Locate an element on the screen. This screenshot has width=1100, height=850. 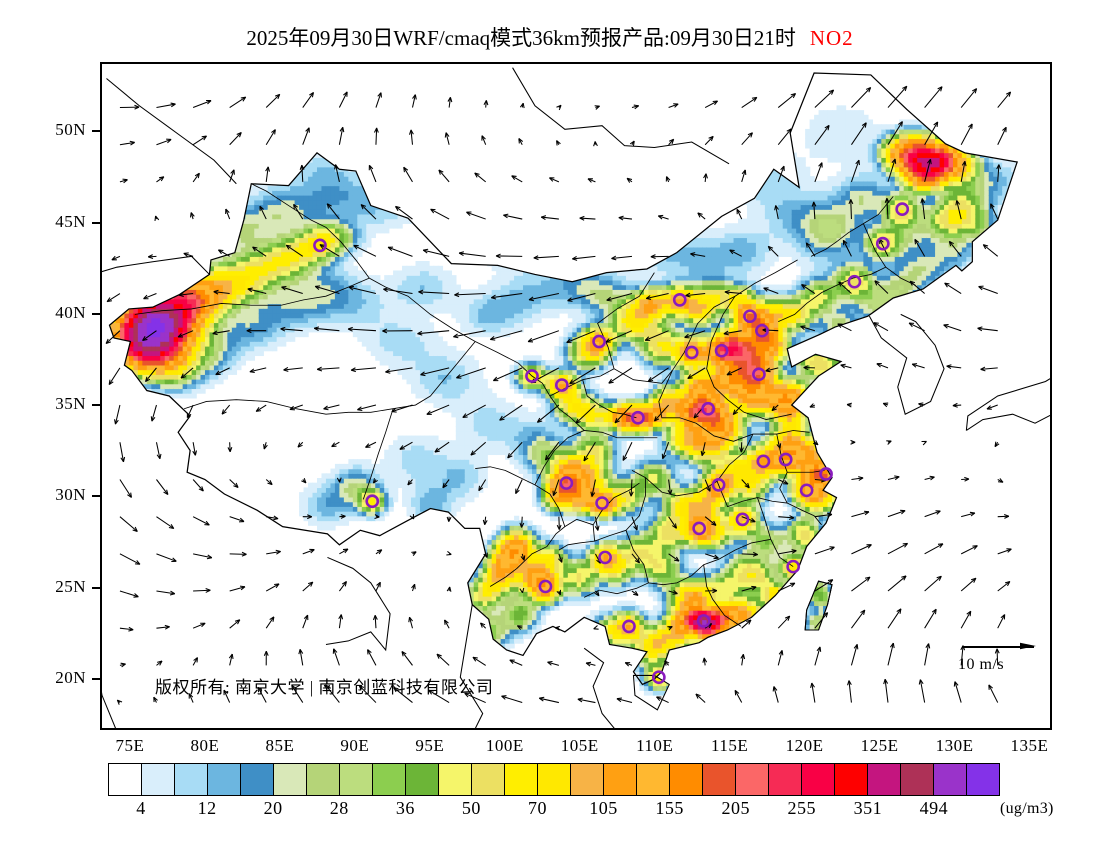
colorbar-tick-label: 12 is located at coordinates (207, 808).